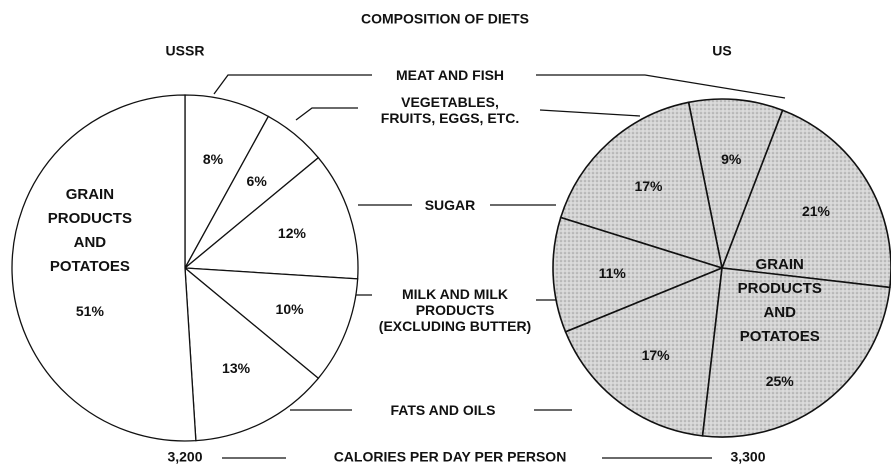 This screenshot has height=470, width=891. Describe the element at coordinates (213, 159) in the screenshot. I see `value-label: 8%` at that location.